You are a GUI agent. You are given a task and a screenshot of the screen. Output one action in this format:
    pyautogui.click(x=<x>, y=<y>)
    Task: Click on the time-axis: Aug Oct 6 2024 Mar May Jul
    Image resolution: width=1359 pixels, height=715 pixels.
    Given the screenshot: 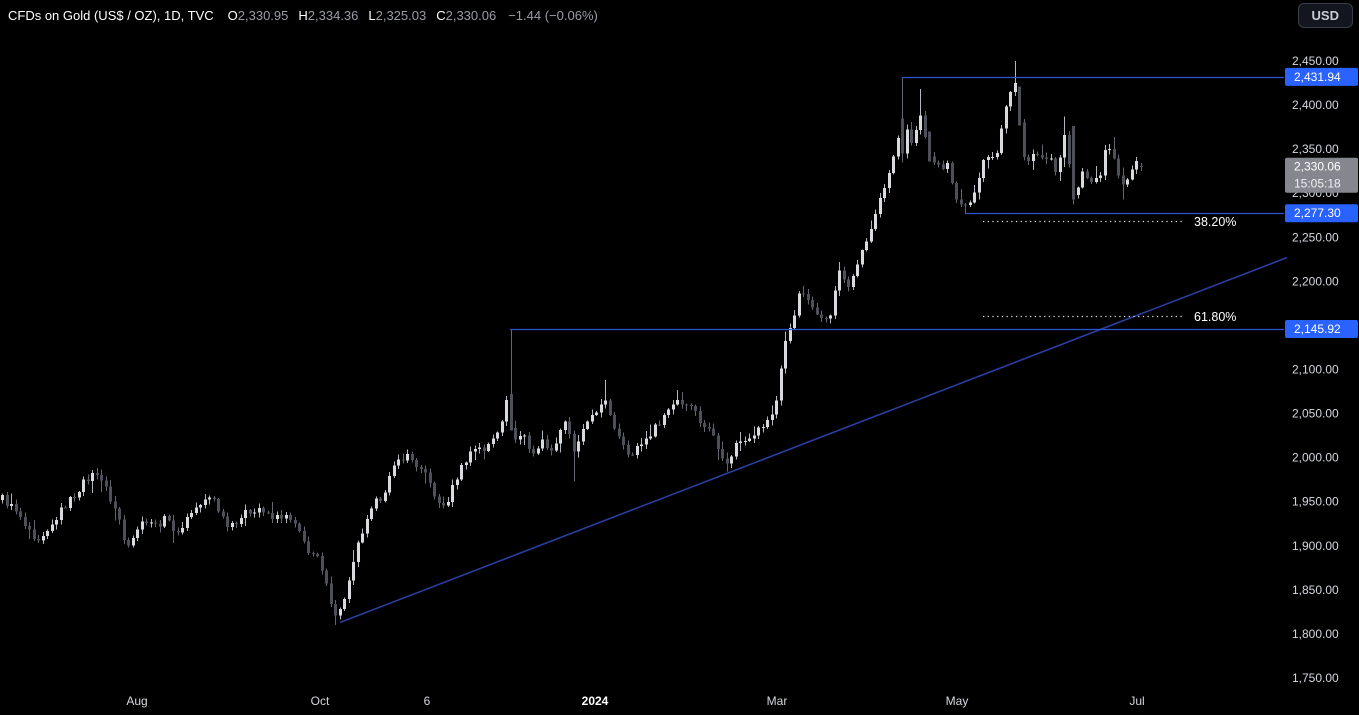 What is the action you would take?
    pyautogui.click(x=635, y=701)
    